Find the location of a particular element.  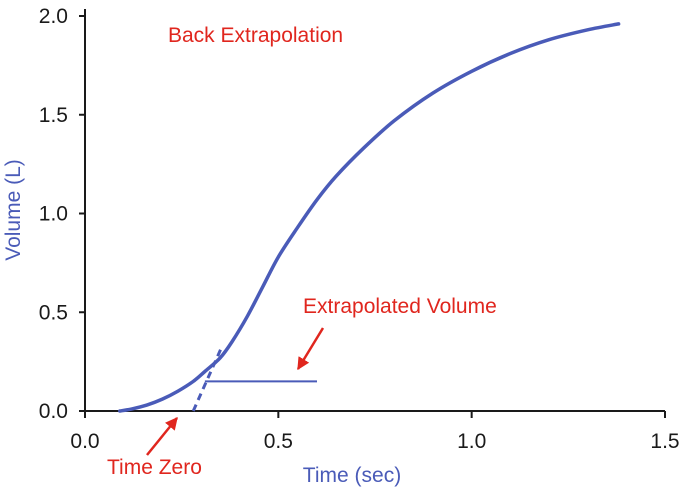

time-zero-arrow is located at coordinates (162, 436).